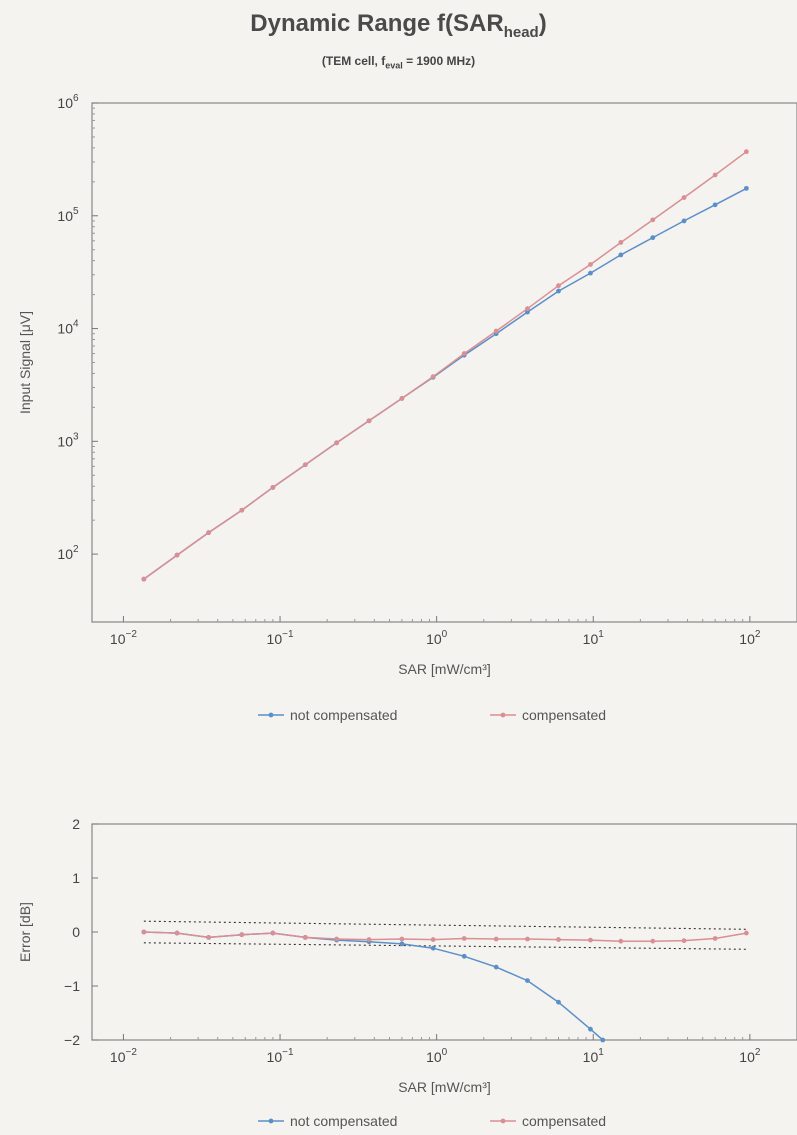 This screenshot has width=797, height=1135. Describe the element at coordinates (398, 62) in the screenshot. I see `chart-subtitle: (TEM cell, feval = 1900 MHz)` at that location.